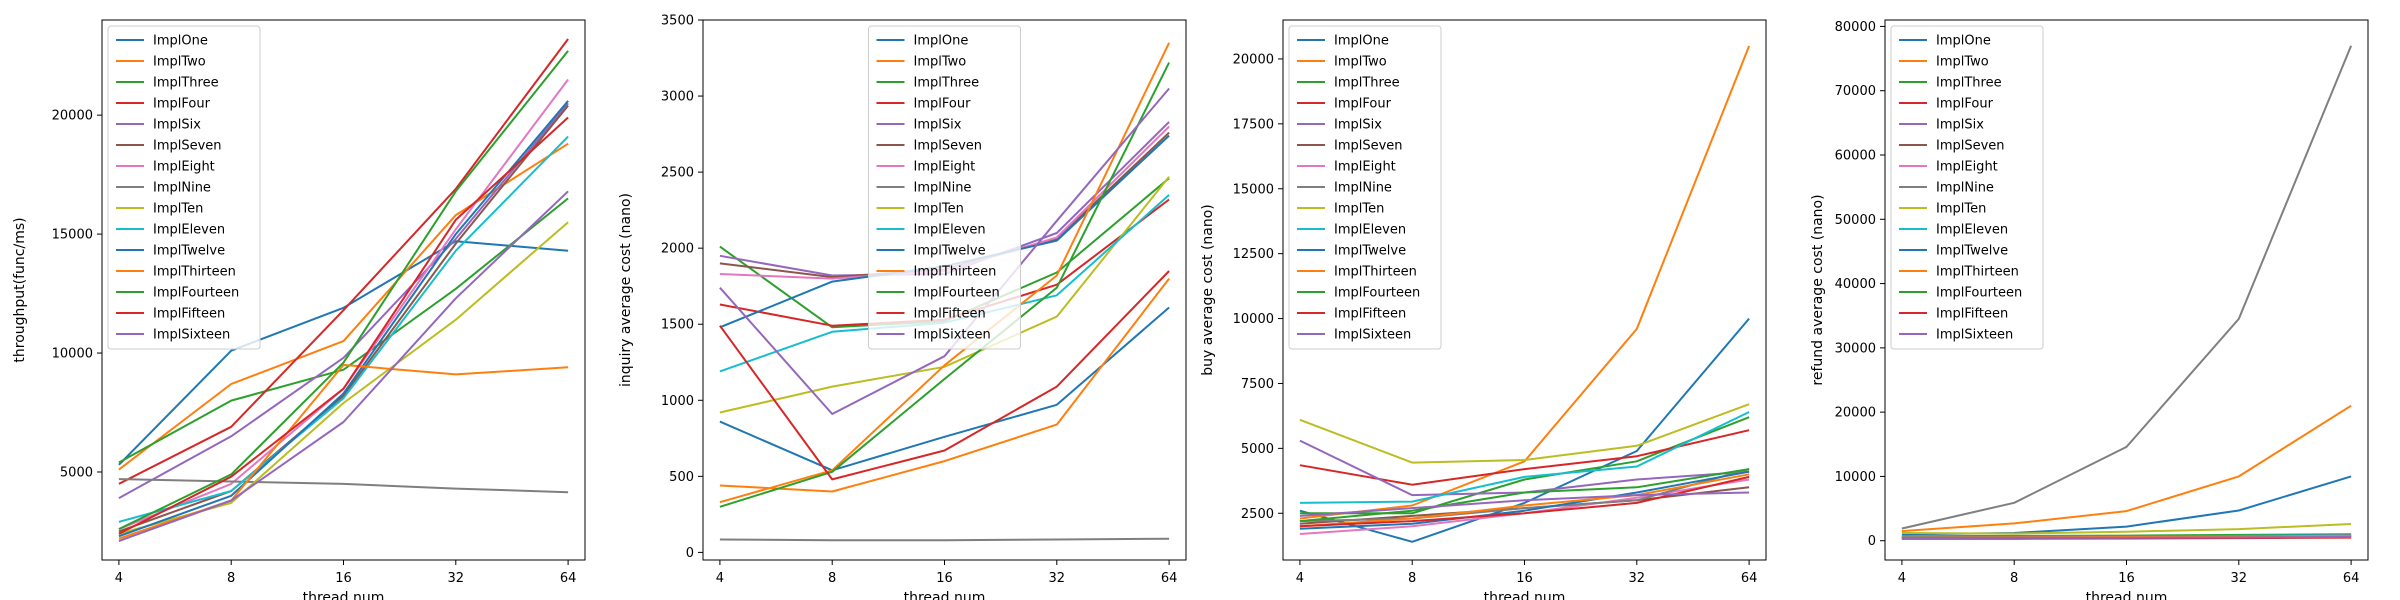 The height and width of the screenshot is (600, 2400). I want to click on legend-label-impleleven: ImplEleven, so click(1370, 230).